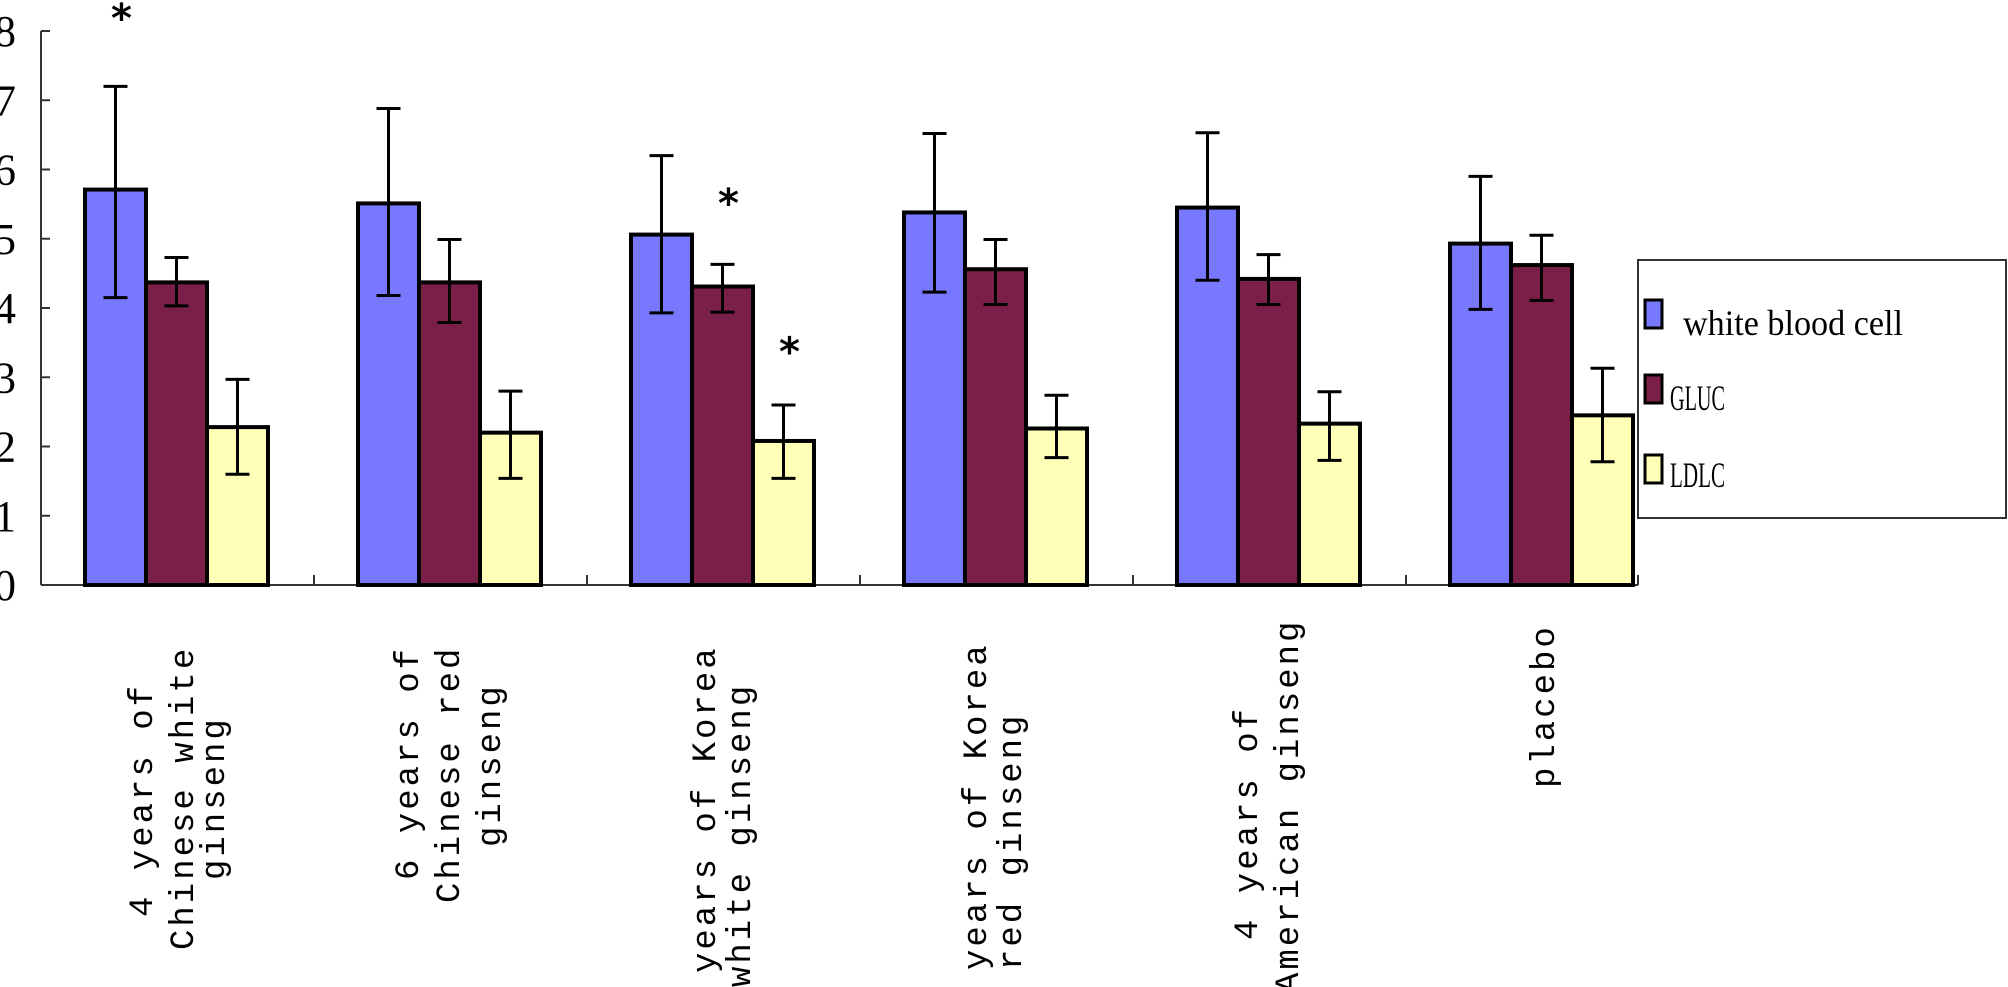  Describe the element at coordinates (185, 798) in the screenshot. I see `category-label: Chinese white` at that location.